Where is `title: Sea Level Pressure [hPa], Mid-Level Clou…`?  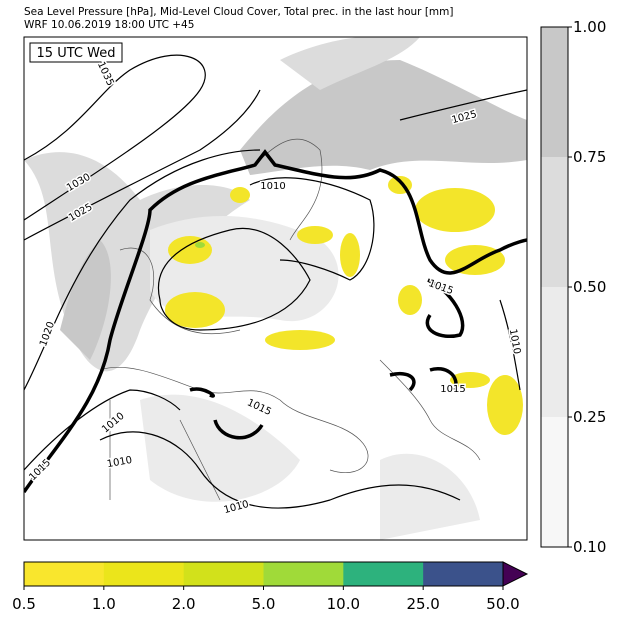
title: Sea Level Pressure [hPa], Mid-Level Clou… is located at coordinates (239, 12).